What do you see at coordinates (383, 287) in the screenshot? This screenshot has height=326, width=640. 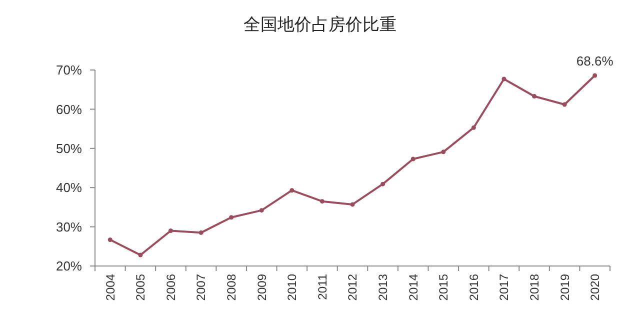 I see `x-tick-label: 2013` at bounding box center [383, 287].